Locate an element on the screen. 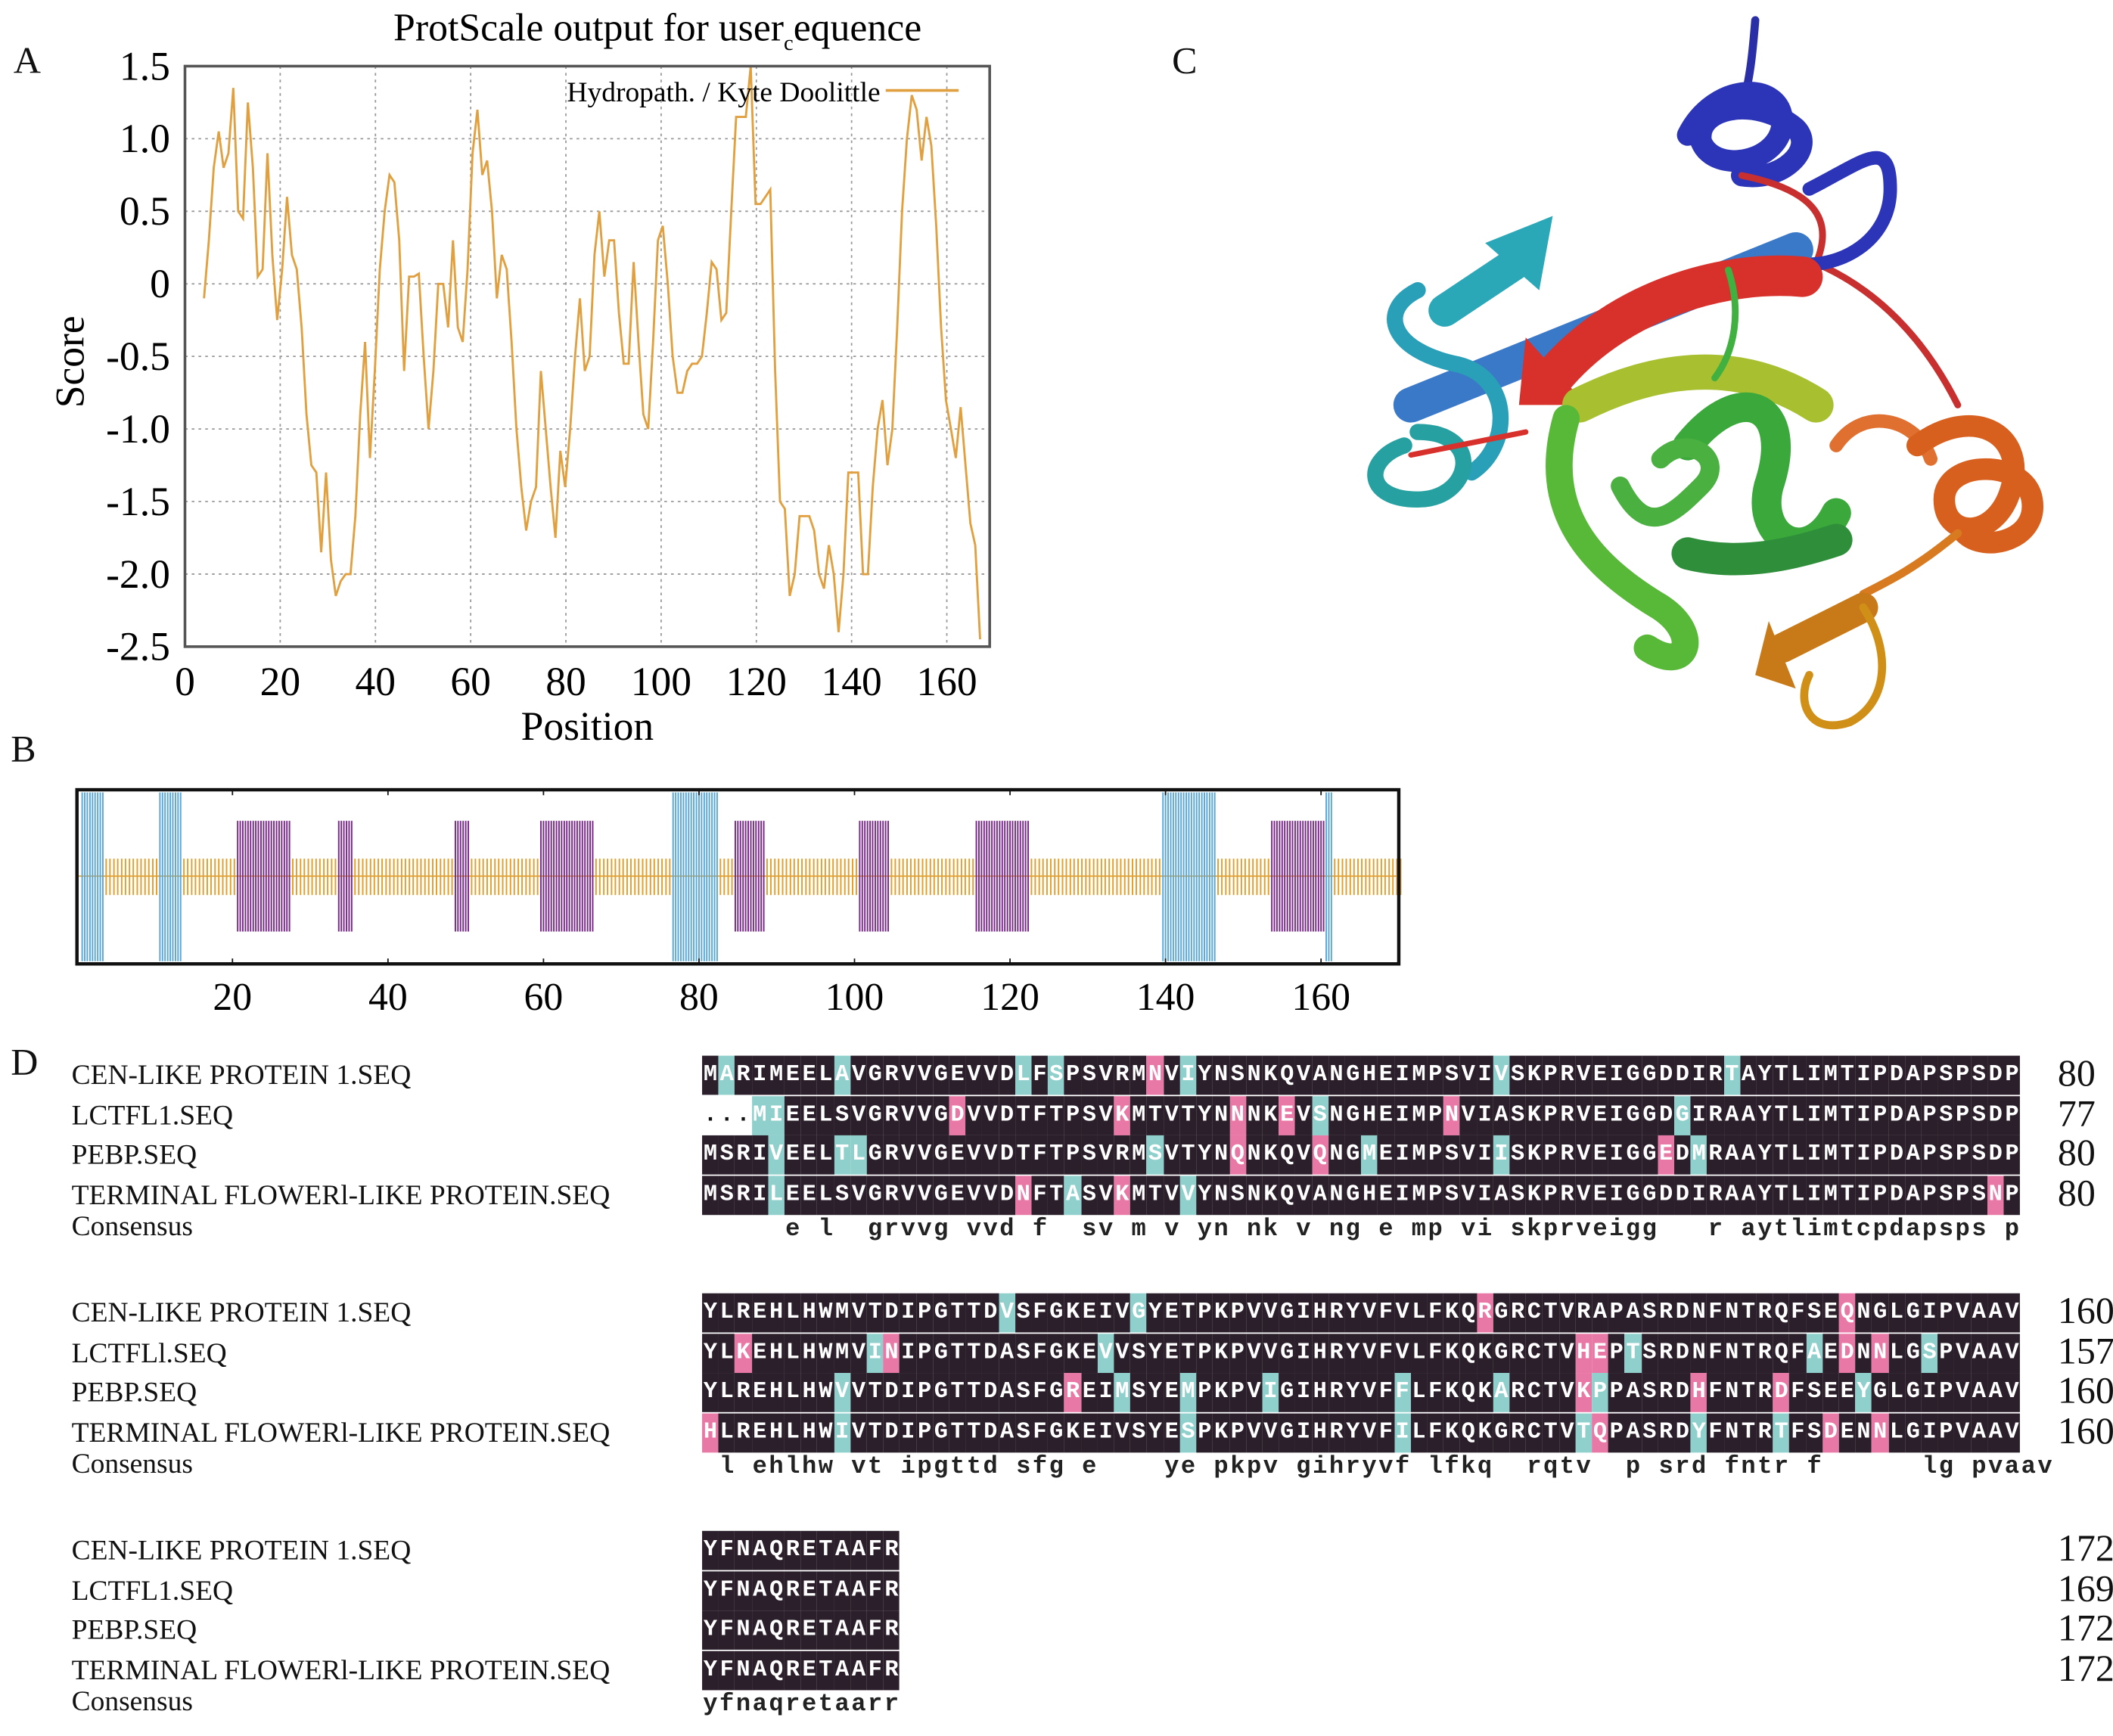  consensus-residue: n is located at coordinates (1254, 1230).